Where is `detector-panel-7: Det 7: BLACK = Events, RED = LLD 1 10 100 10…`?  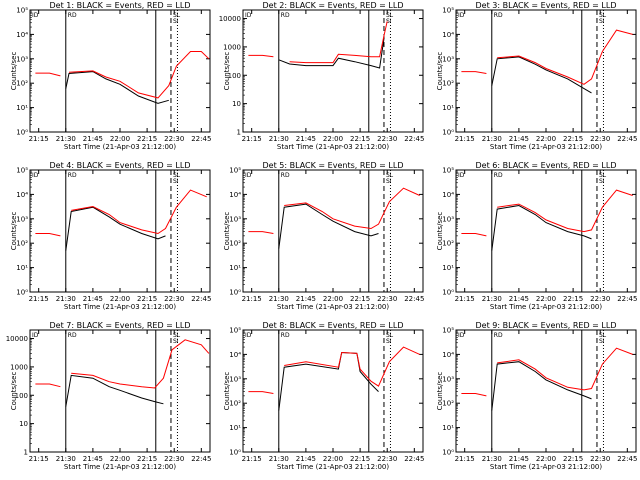
detector-panel-7: Det 7: BLACK = Events, RED = LLD 1 10 100 10… is located at coordinates (109, 396).